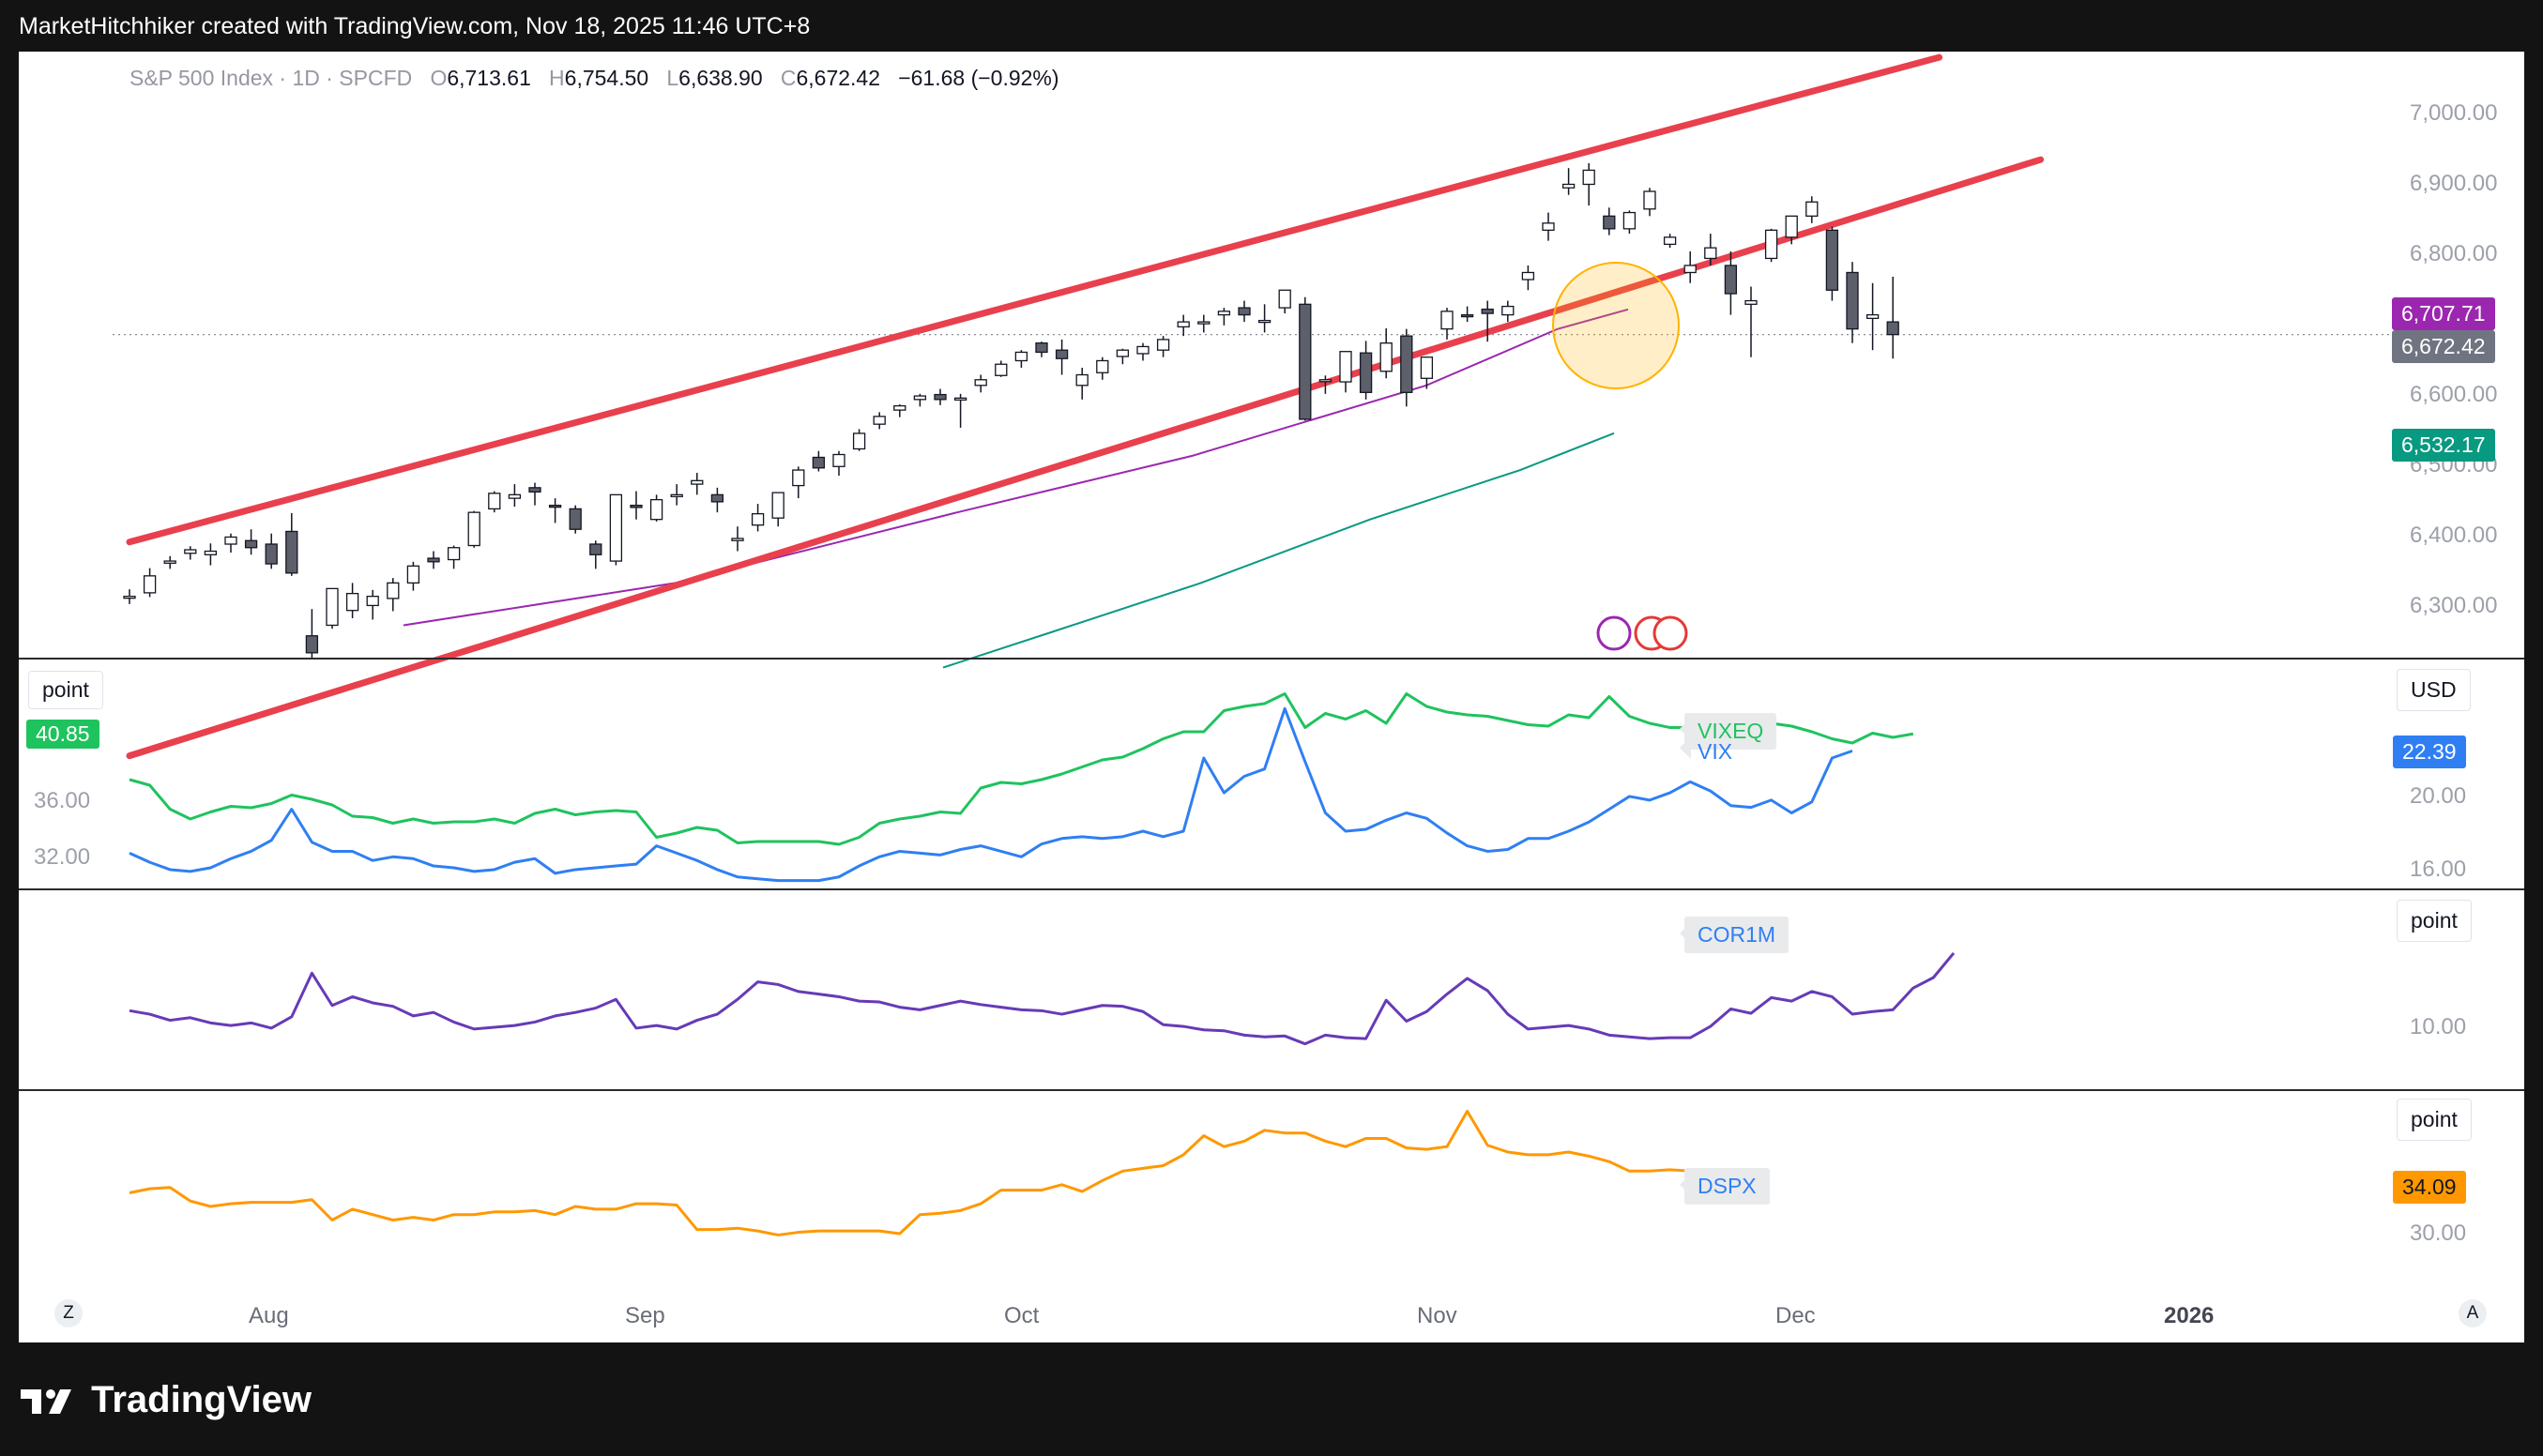 The image size is (2543, 1456). What do you see at coordinates (2443, 445) in the screenshot?
I see `ma-long-price-badge: 6,532.17` at bounding box center [2443, 445].